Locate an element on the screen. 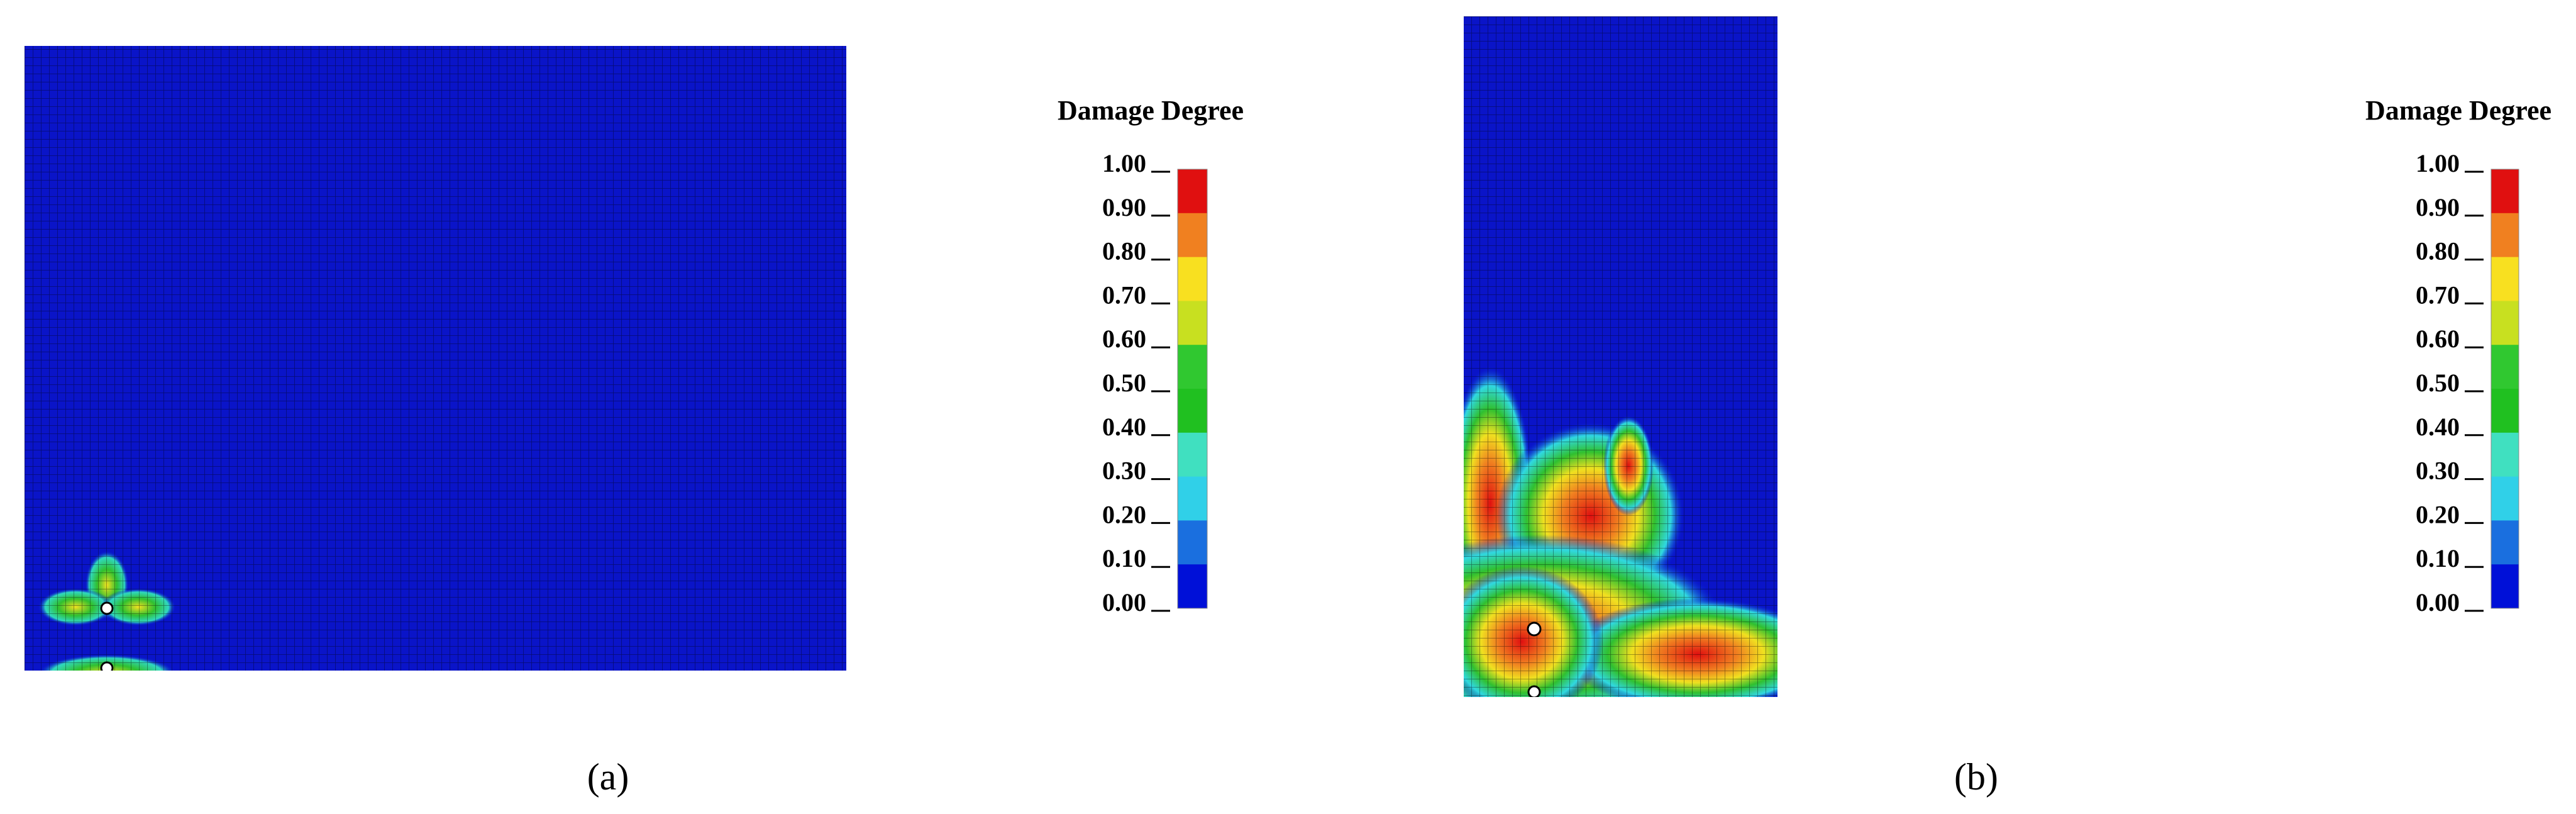 The image size is (2576, 814). panel-label: (b) is located at coordinates (1976, 777).